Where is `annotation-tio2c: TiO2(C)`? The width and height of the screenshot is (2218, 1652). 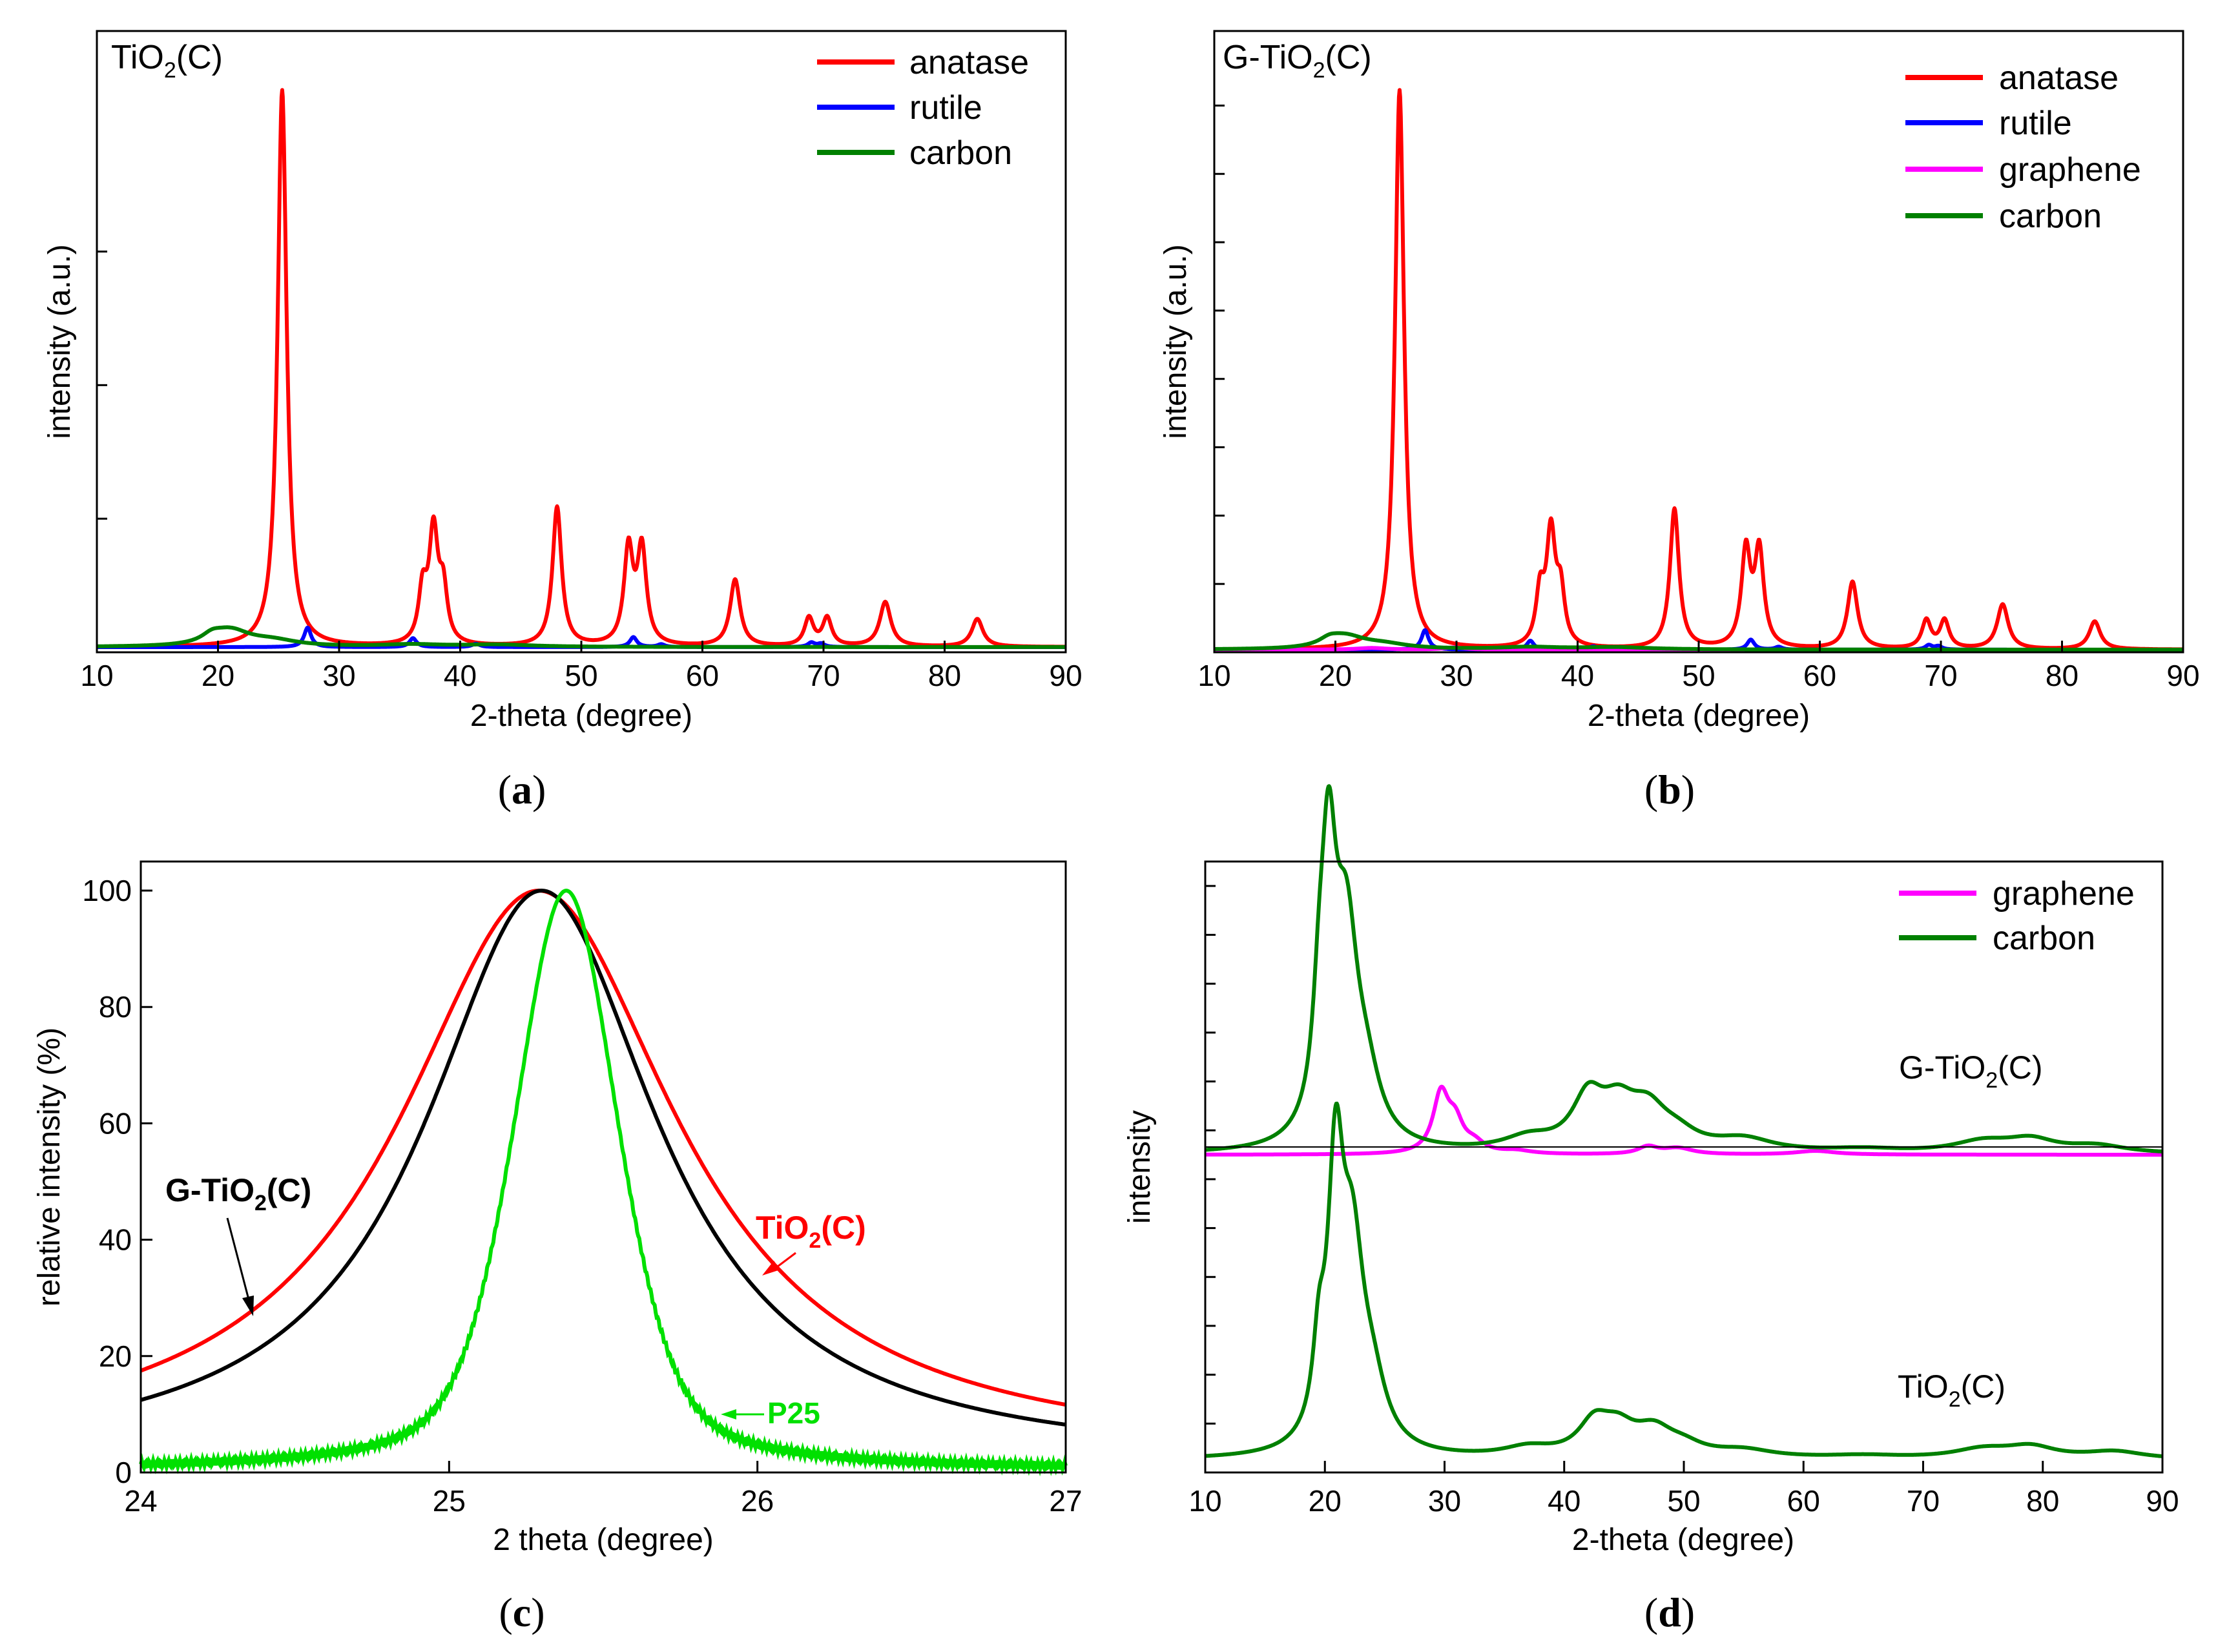
annotation-tio2c: TiO2(C) is located at coordinates (811, 1231).